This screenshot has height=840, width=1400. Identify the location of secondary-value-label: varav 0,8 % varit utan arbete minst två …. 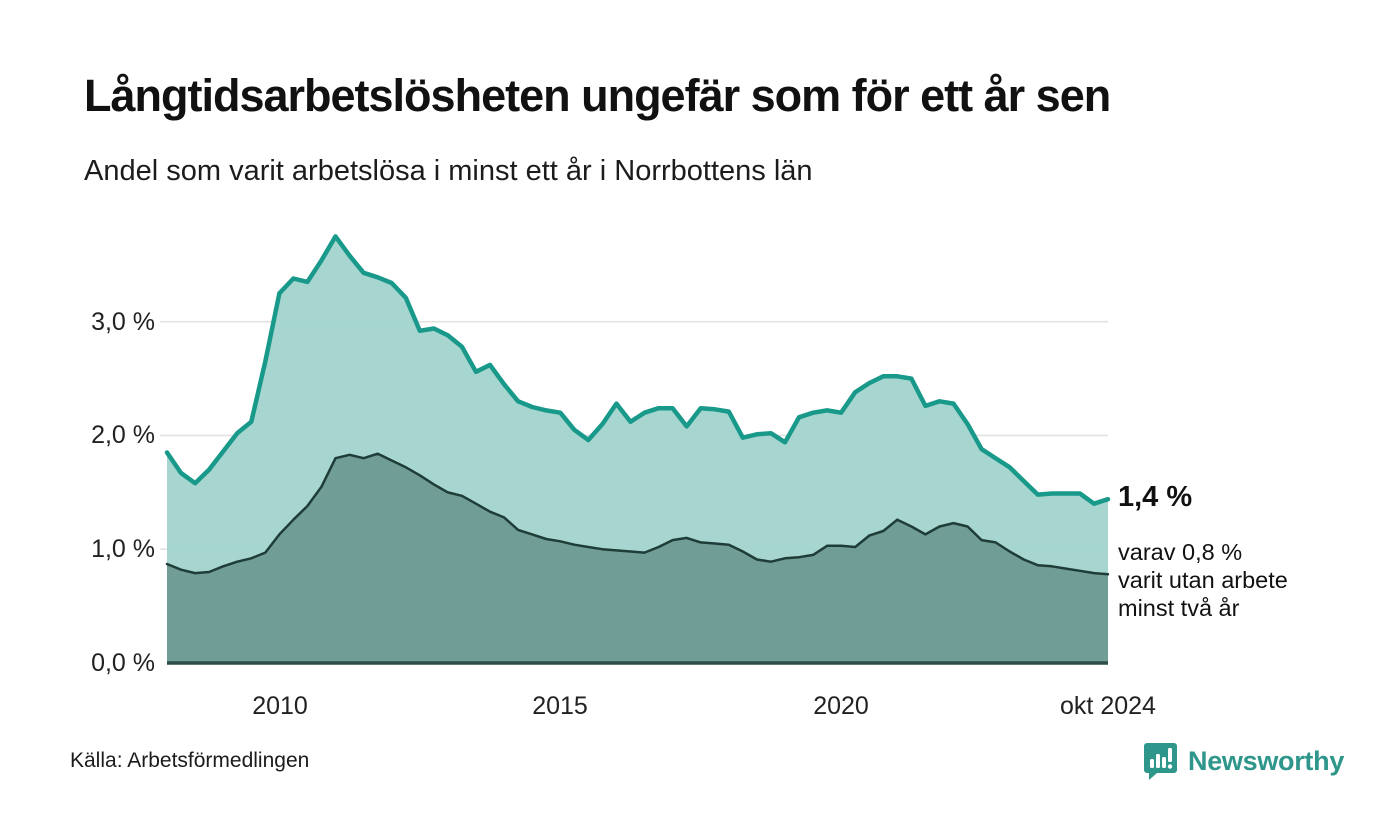
(1203, 580).